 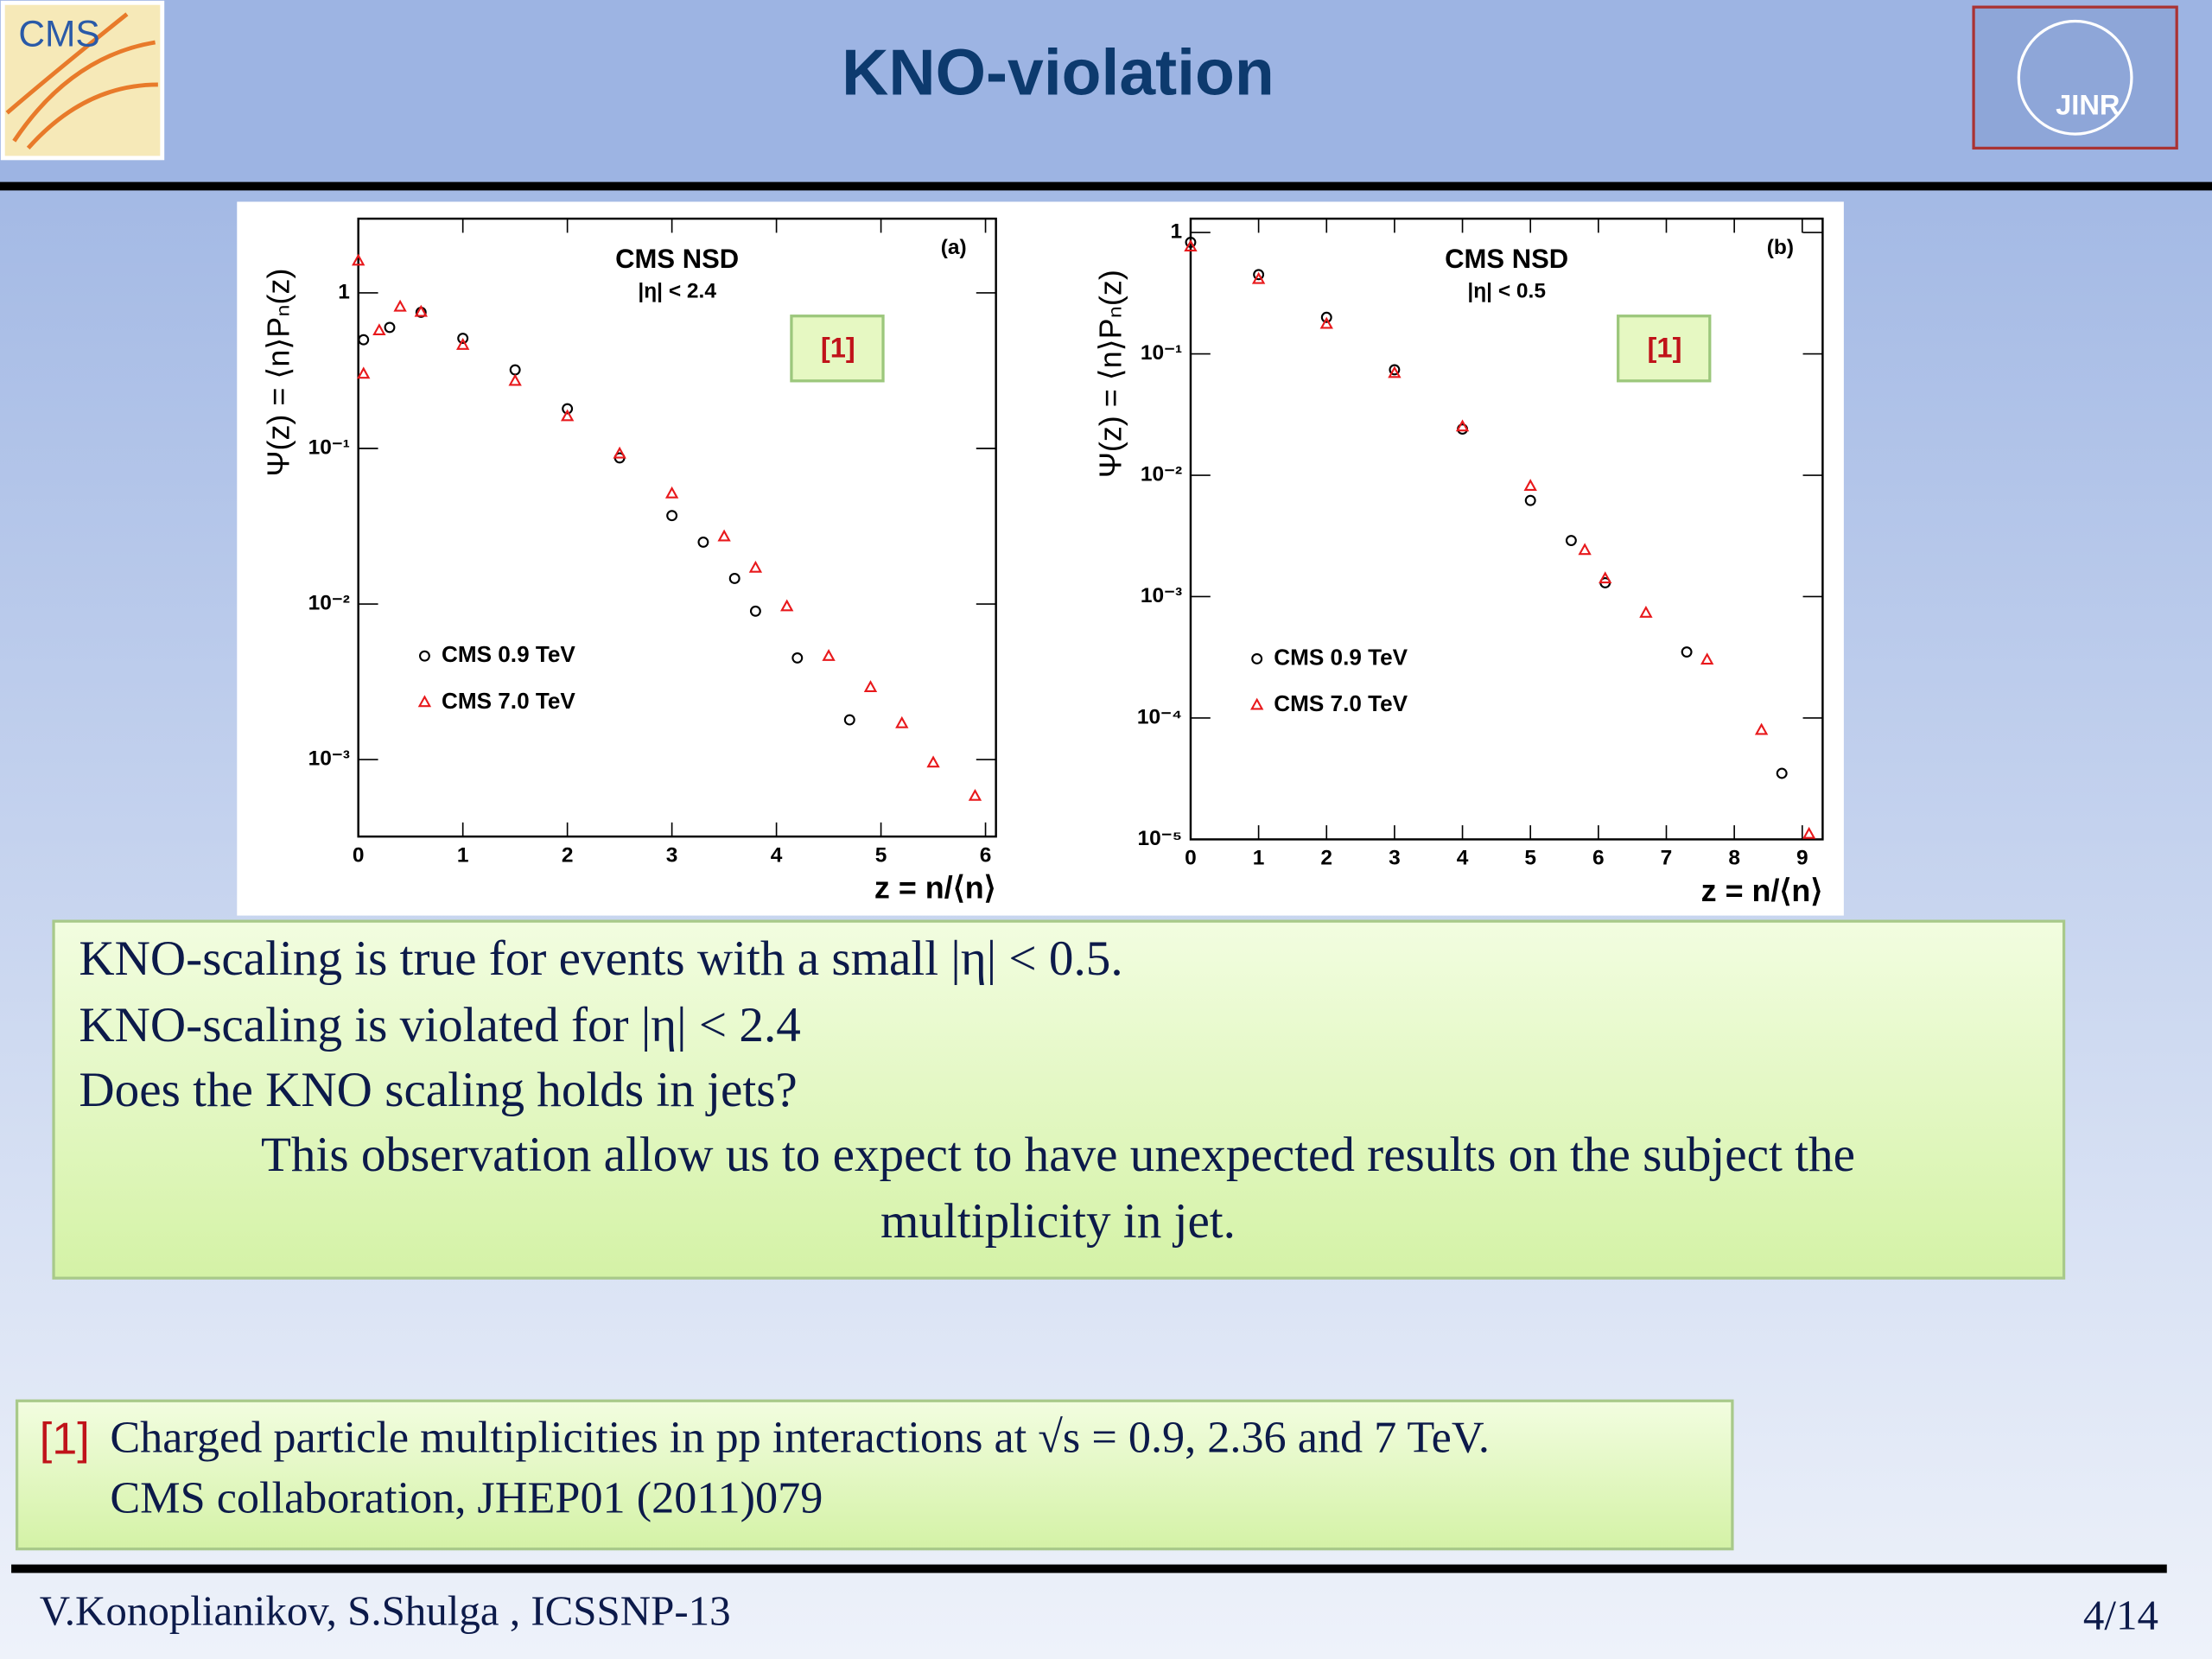 I want to click on x-tick-label: 9, so click(x=1802, y=858).